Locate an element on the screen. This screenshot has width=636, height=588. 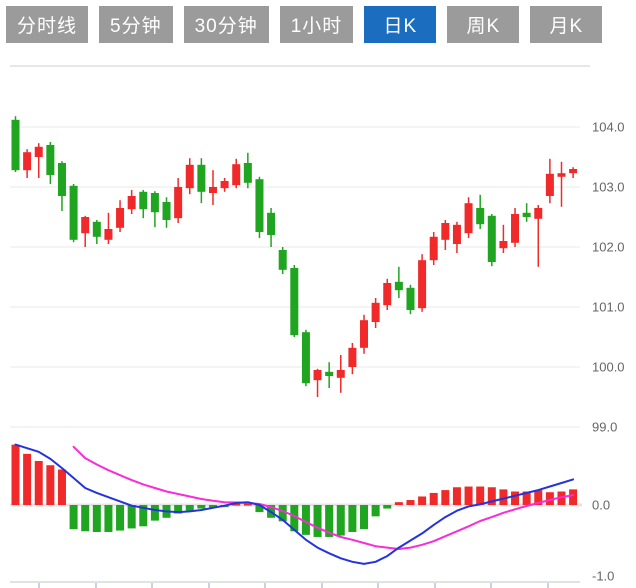
tab-weekly-k: 周K is located at coordinates (483, 24).